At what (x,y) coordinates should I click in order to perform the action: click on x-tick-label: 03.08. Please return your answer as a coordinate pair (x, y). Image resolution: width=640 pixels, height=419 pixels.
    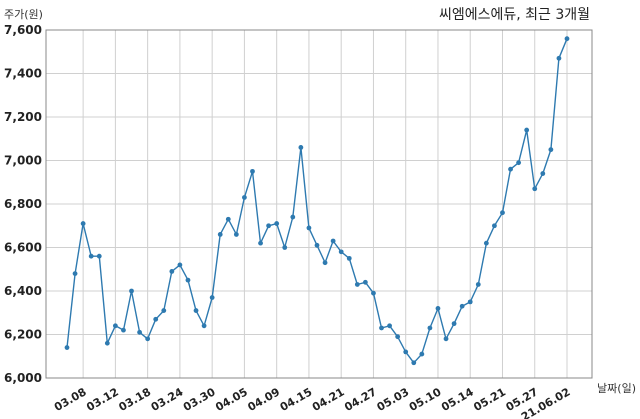
    Looking at the image, I should click on (70, 399).